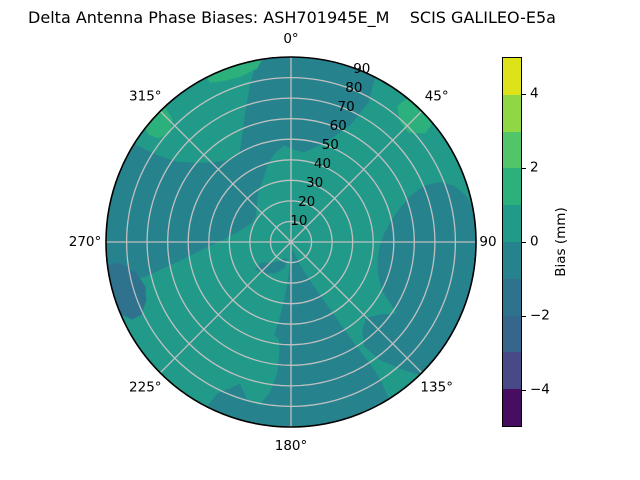 Image resolution: width=640 pixels, height=480 pixels. I want to click on radial-tick-label-90: 90, so click(361, 69).